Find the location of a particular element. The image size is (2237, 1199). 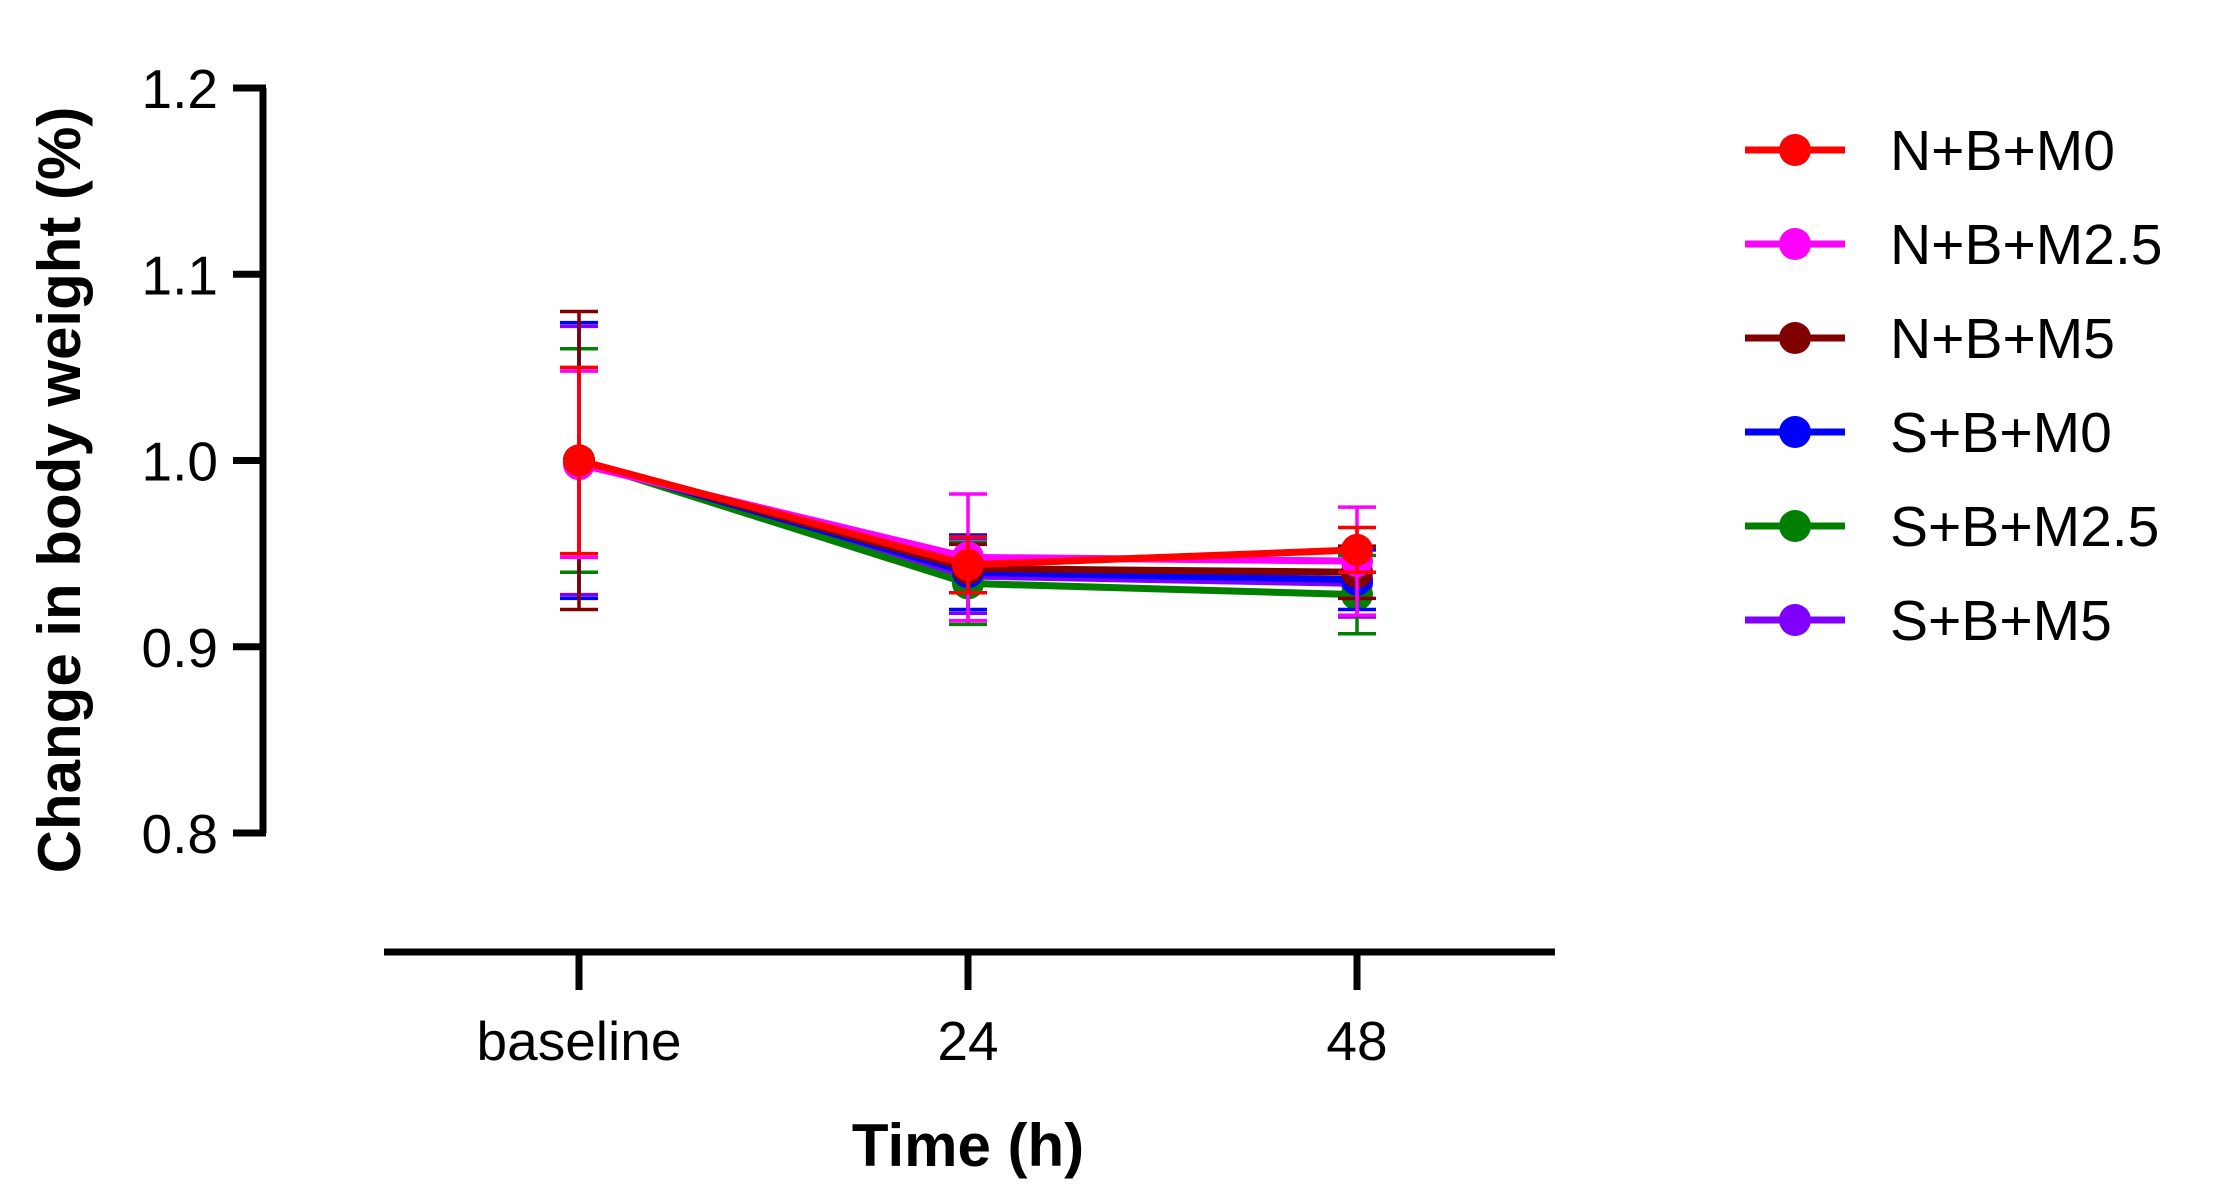

x-ticks: baseline 24 48 is located at coordinates (932, 1012).